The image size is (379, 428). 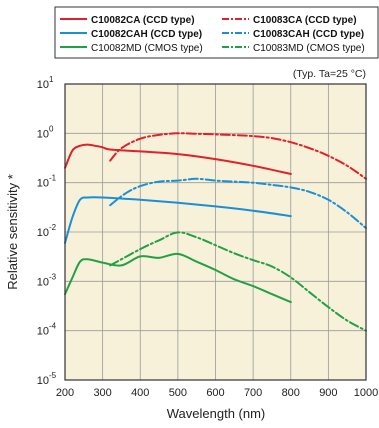 I want to click on legend-item: C10082MD (CMOS type), so click(x=131, y=48).